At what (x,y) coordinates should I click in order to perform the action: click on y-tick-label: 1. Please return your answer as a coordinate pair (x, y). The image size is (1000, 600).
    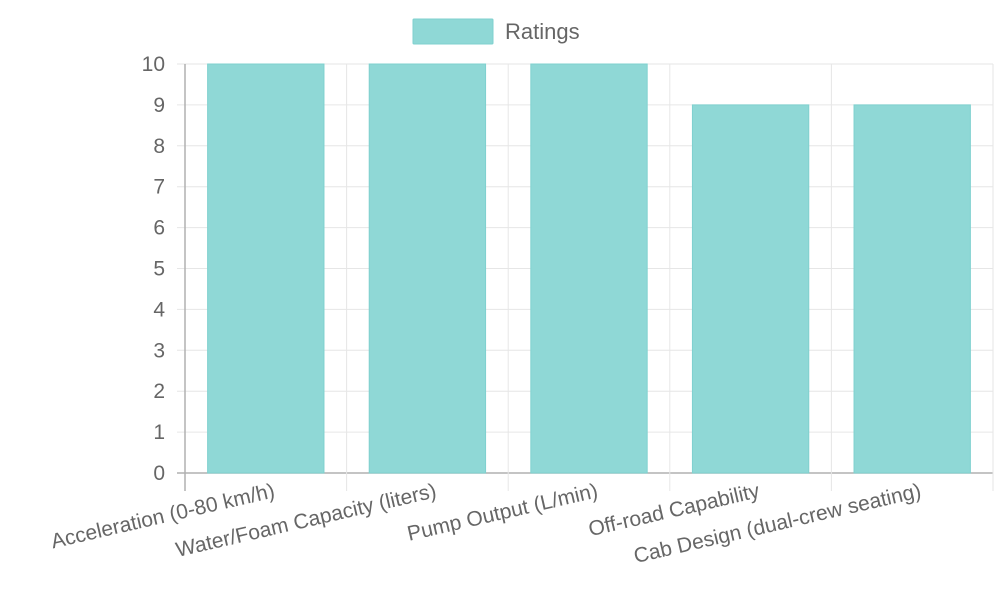
    Looking at the image, I should click on (159, 432).